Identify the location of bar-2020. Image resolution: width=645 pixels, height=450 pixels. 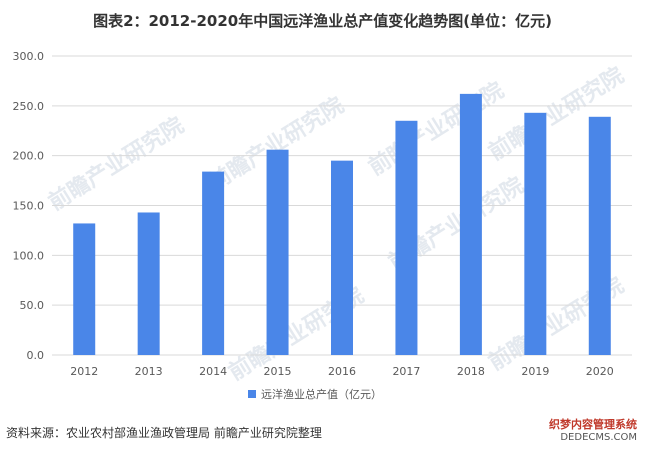
(599, 236).